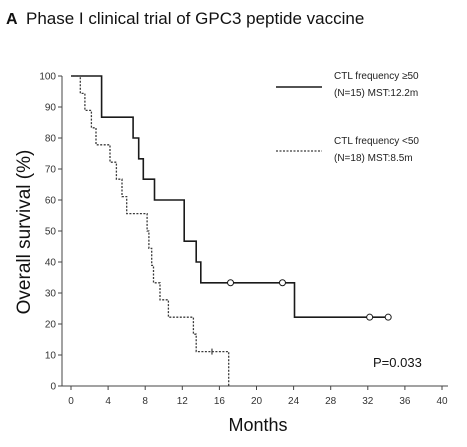  What do you see at coordinates (47, 77) in the screenshot?
I see `y-tick-label: 100` at bounding box center [47, 77].